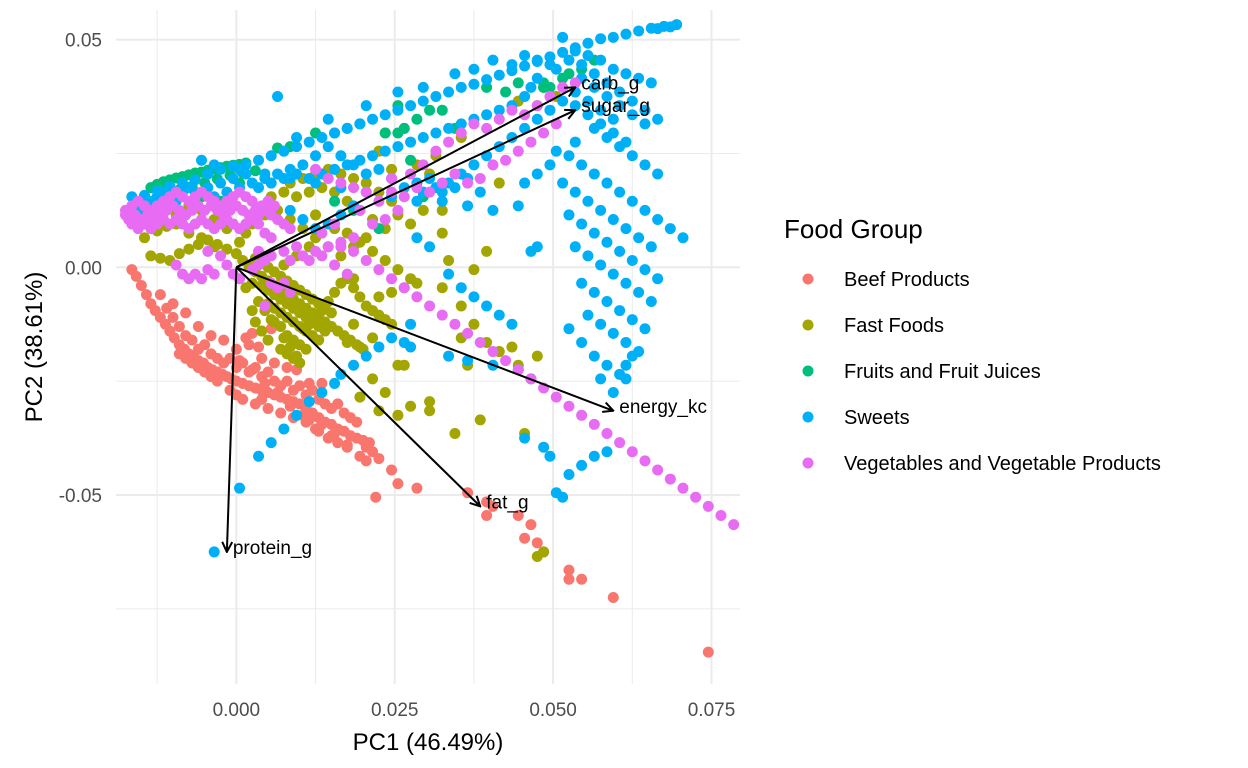 The image size is (1248, 768). I want to click on arrow-carb-g, so click(405, 178).